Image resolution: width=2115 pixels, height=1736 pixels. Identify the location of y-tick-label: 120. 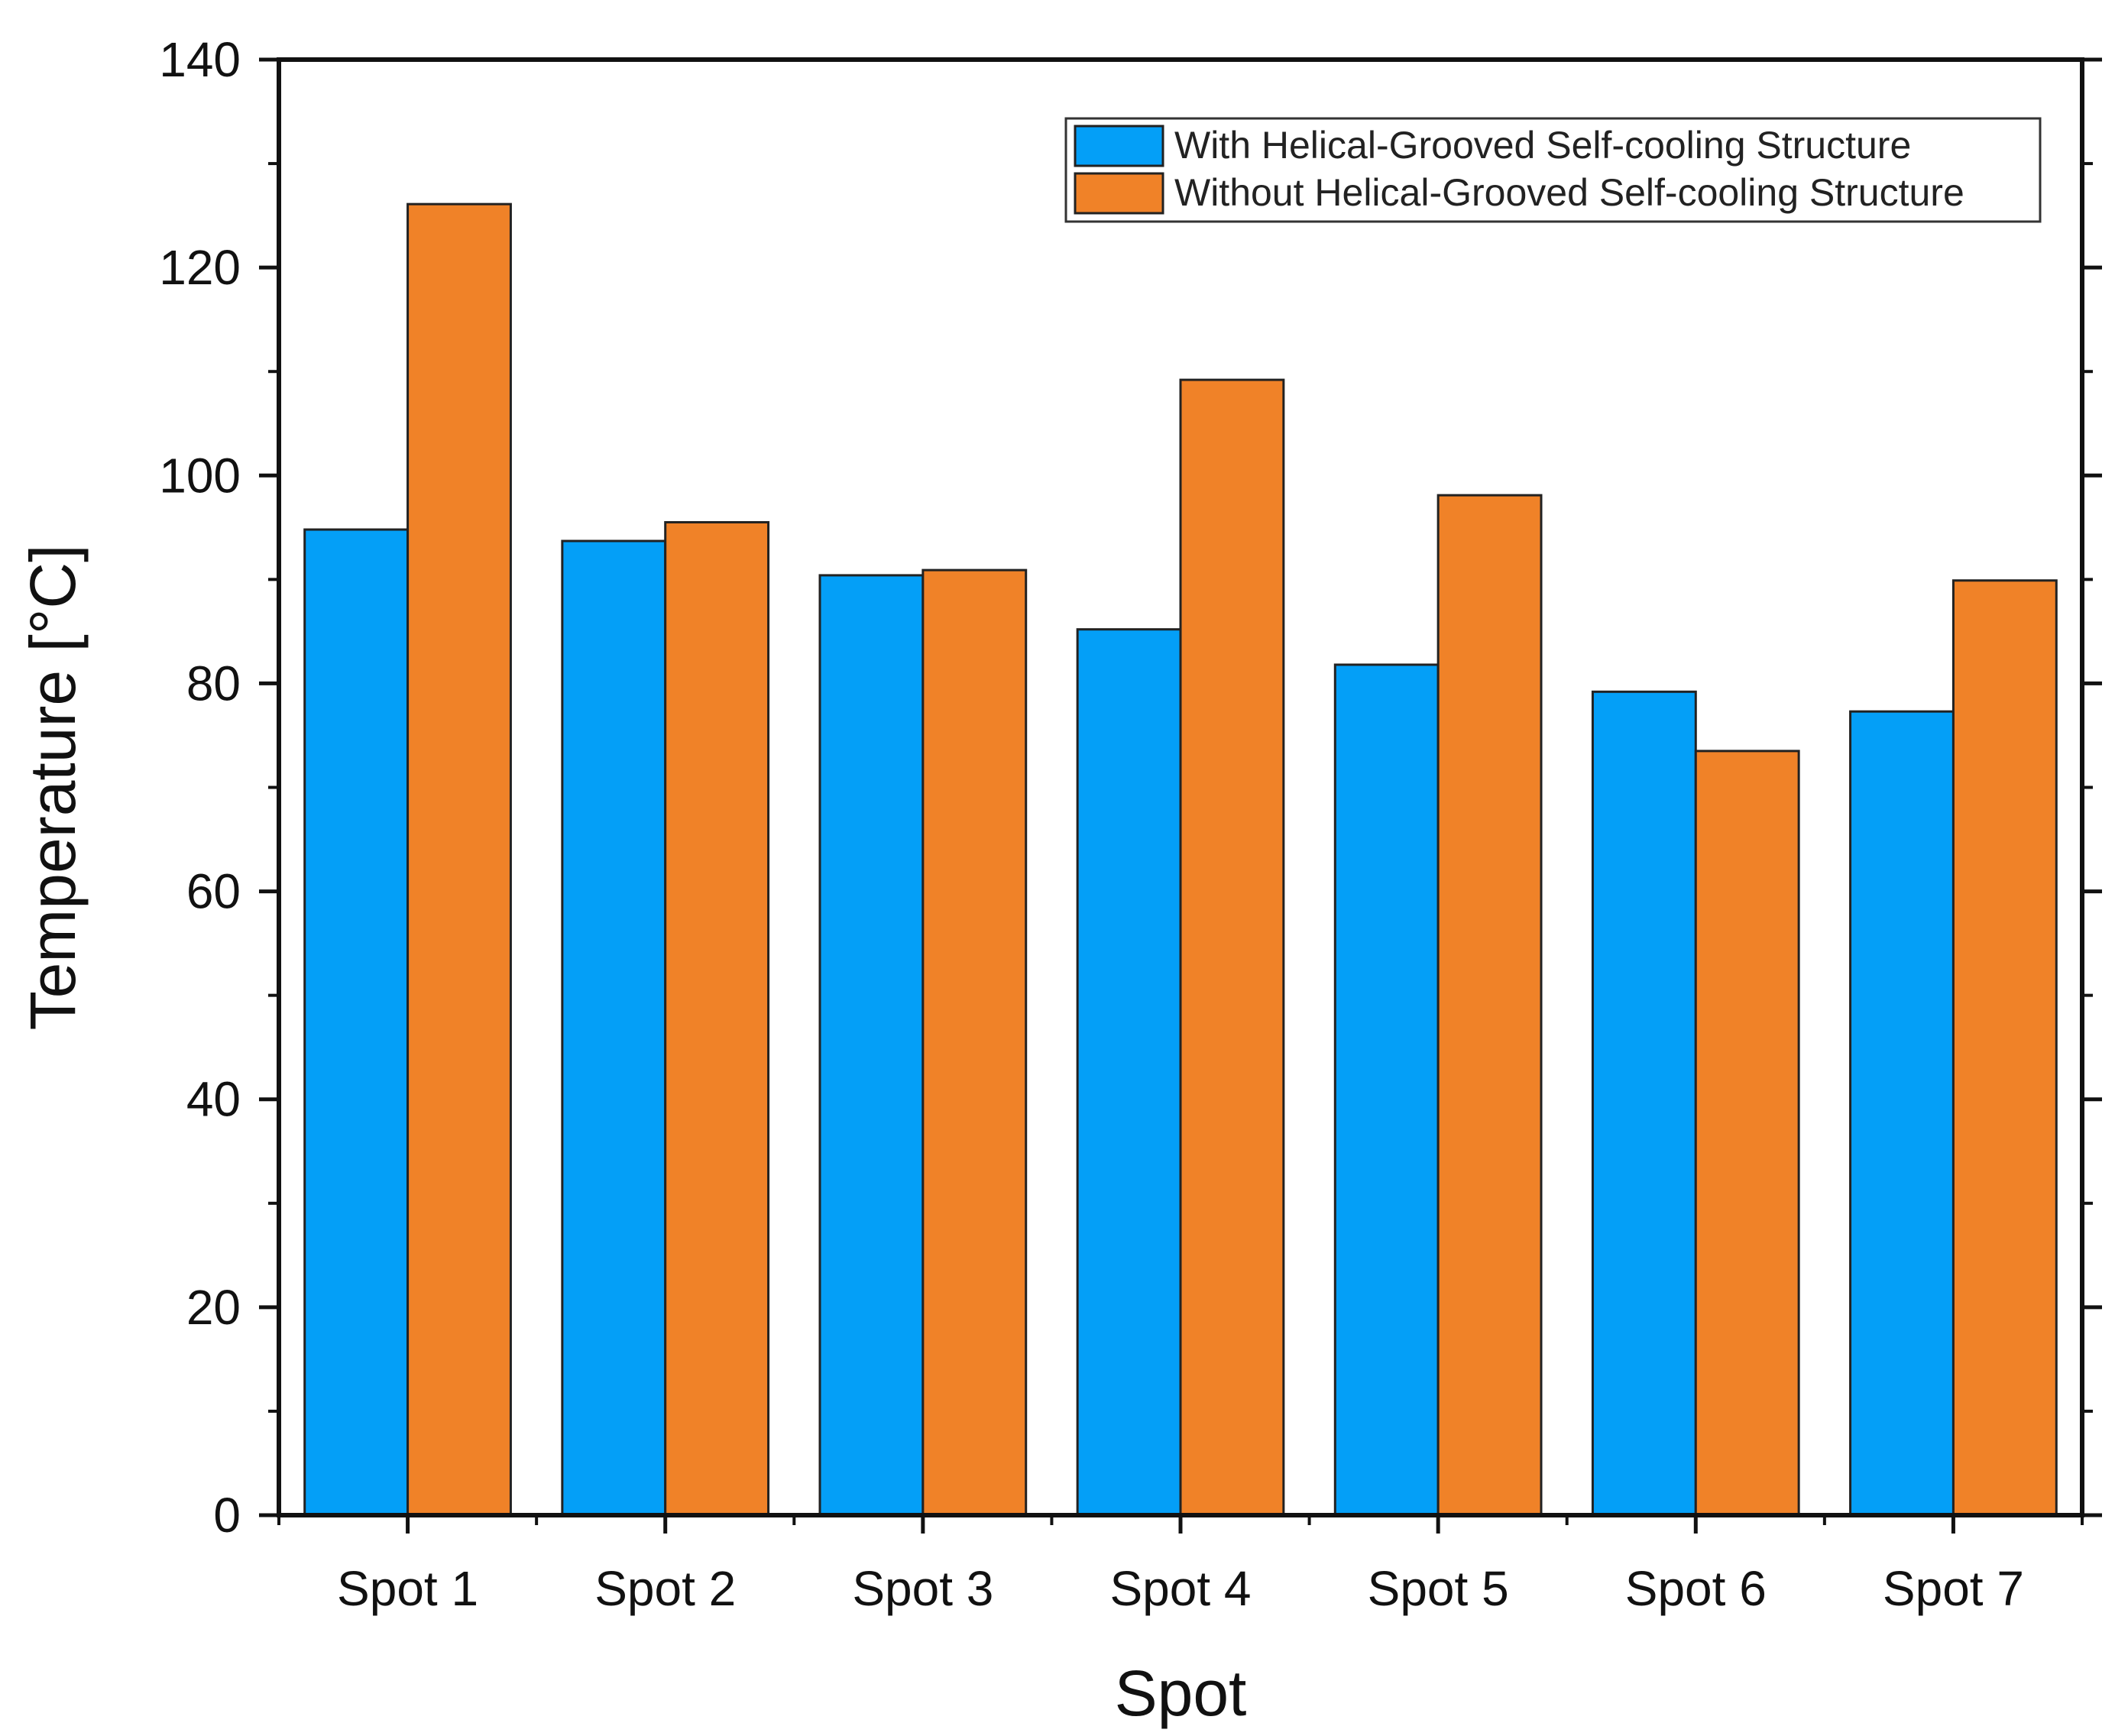
(200, 268).